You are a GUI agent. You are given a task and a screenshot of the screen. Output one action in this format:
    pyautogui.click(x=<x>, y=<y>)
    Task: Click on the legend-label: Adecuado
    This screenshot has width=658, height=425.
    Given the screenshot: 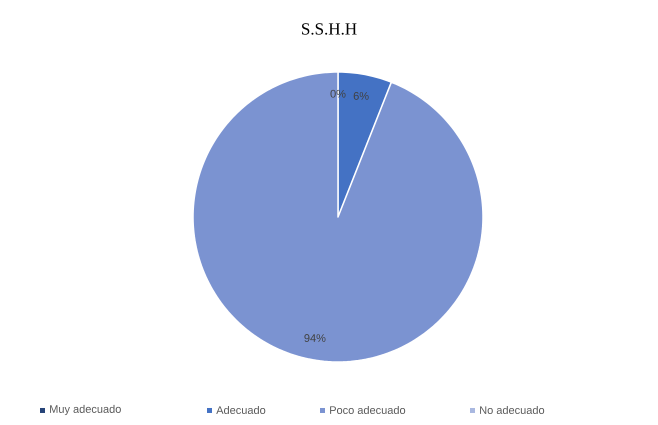 What is the action you would take?
    pyautogui.click(x=241, y=410)
    